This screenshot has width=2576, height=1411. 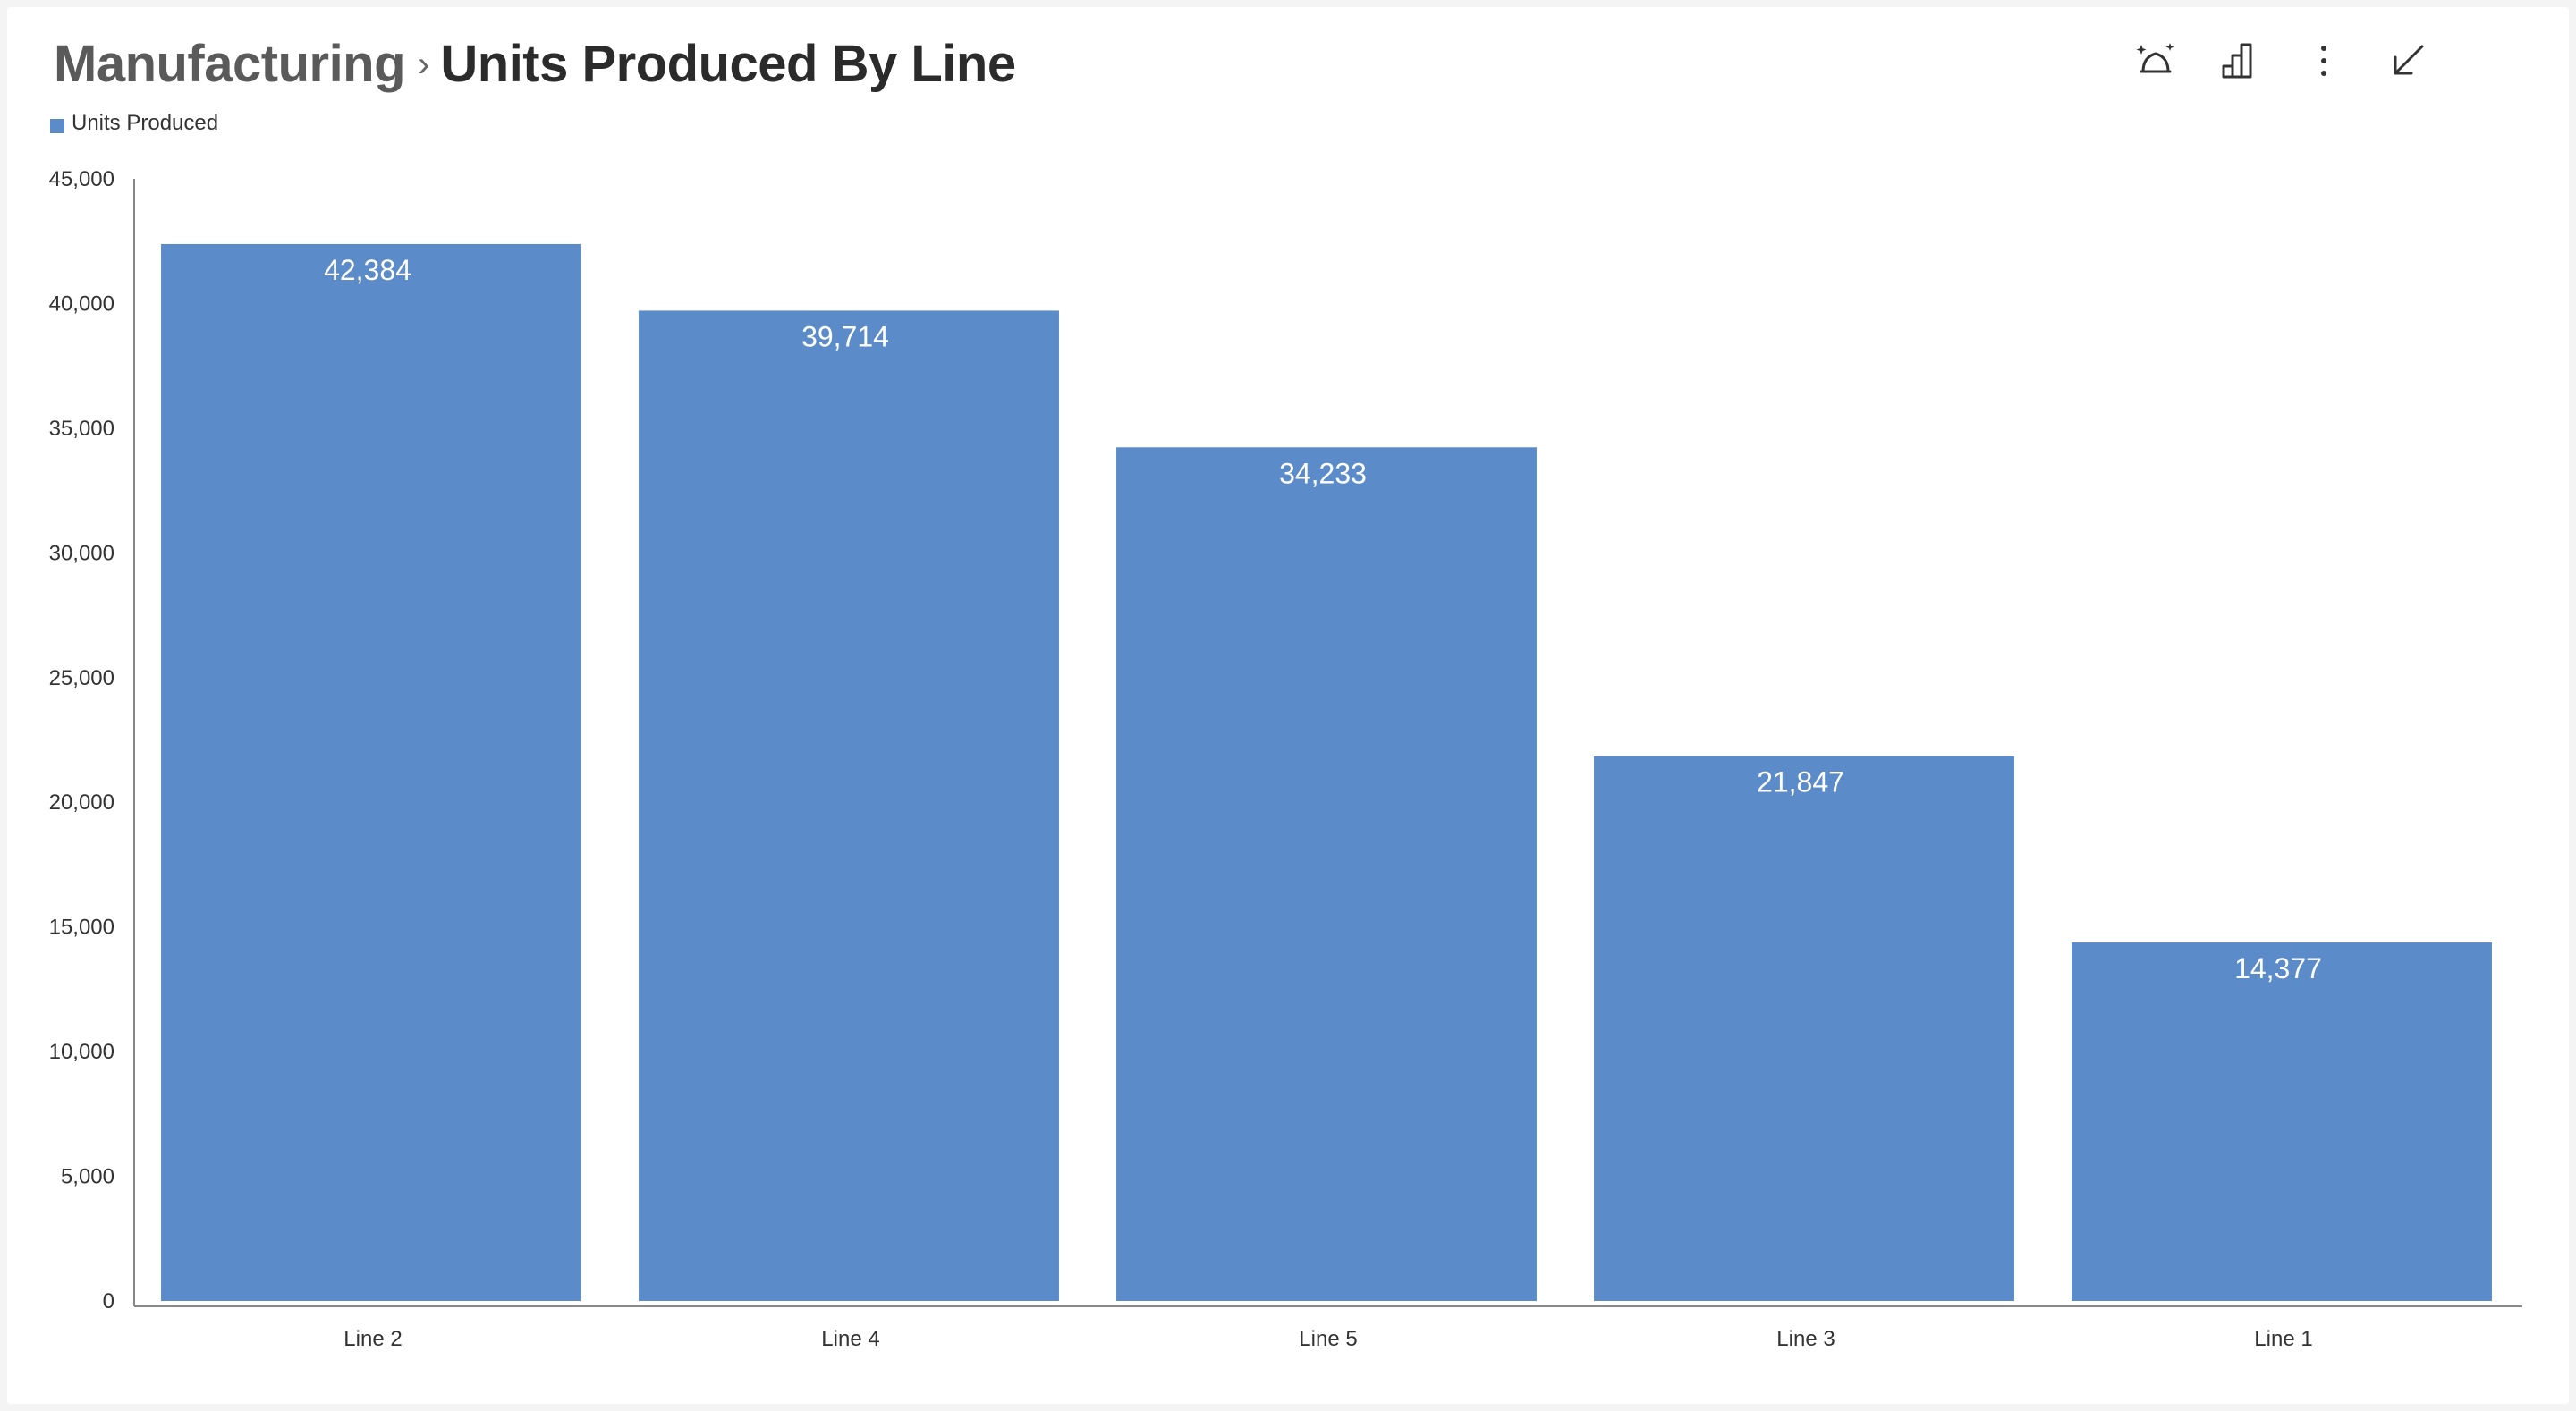 I want to click on more-options-button, so click(x=2324, y=61).